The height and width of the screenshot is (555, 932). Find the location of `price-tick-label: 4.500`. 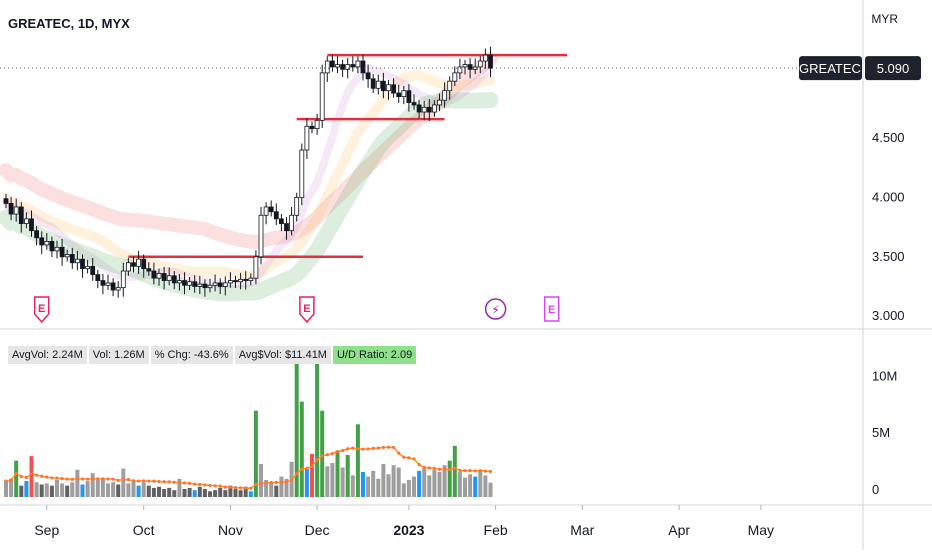

price-tick-label: 4.500 is located at coordinates (888, 137).